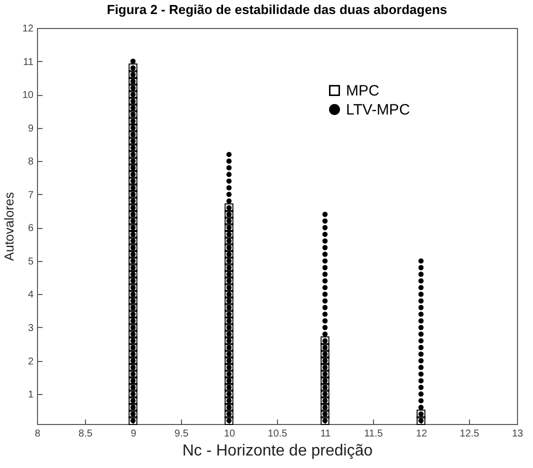  I want to click on y-tick-label: 12, so click(28, 29).